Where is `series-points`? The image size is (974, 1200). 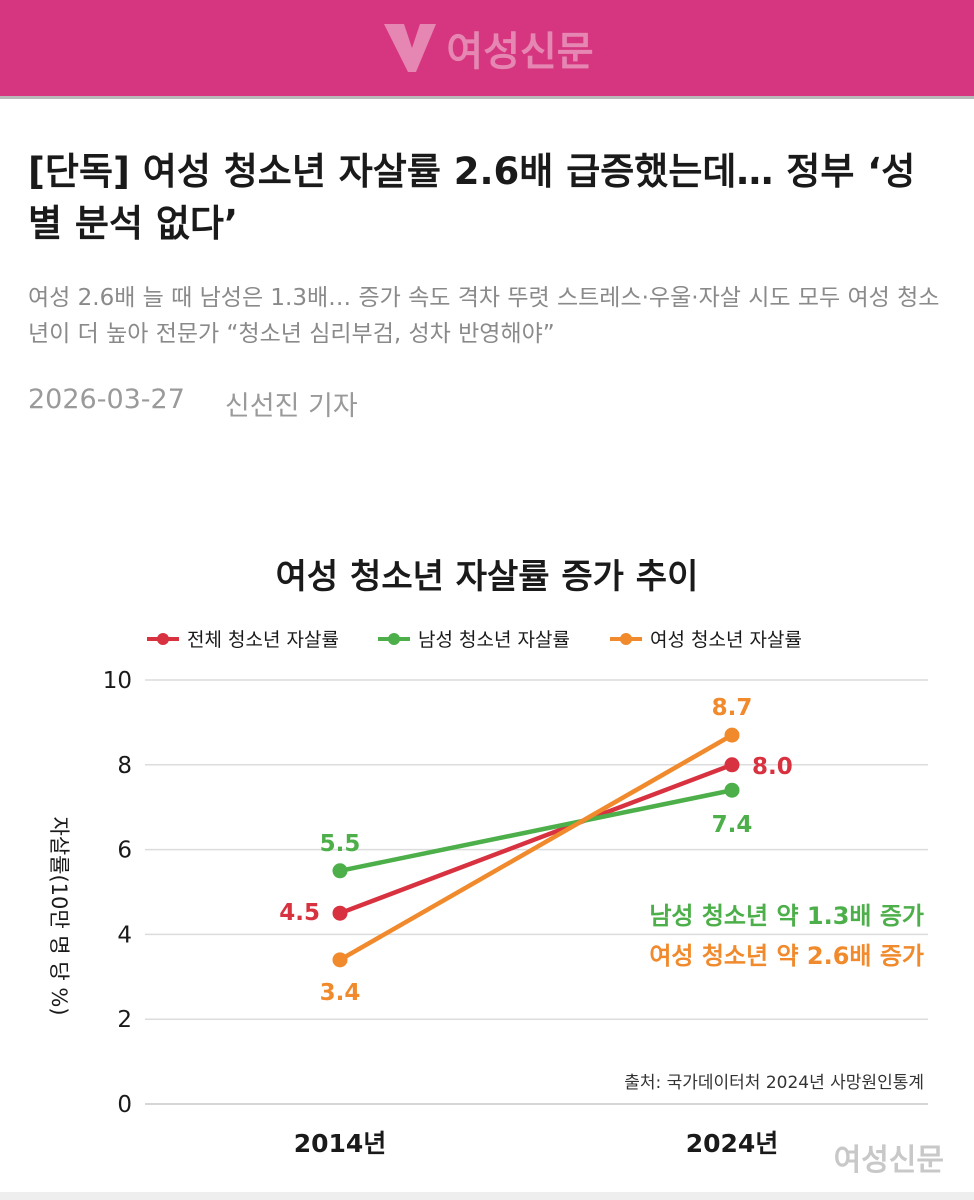
series-points is located at coordinates (536, 847).